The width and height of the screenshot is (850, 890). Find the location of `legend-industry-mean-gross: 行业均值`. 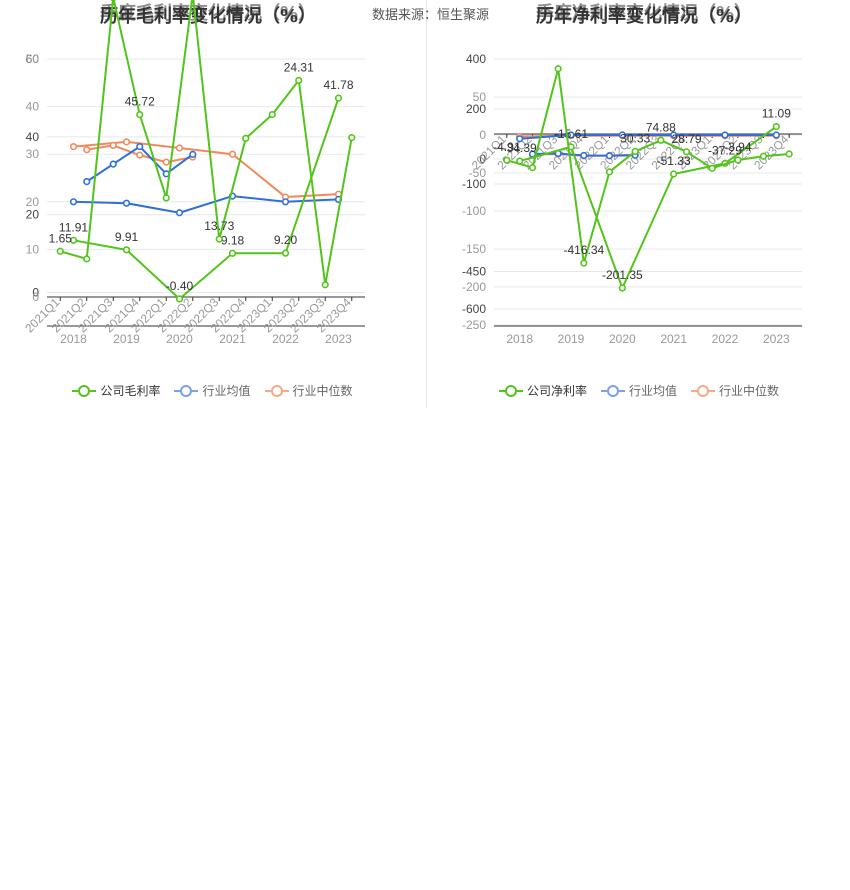

legend-industry-mean-gross: 行业均值 is located at coordinates (212, 390).